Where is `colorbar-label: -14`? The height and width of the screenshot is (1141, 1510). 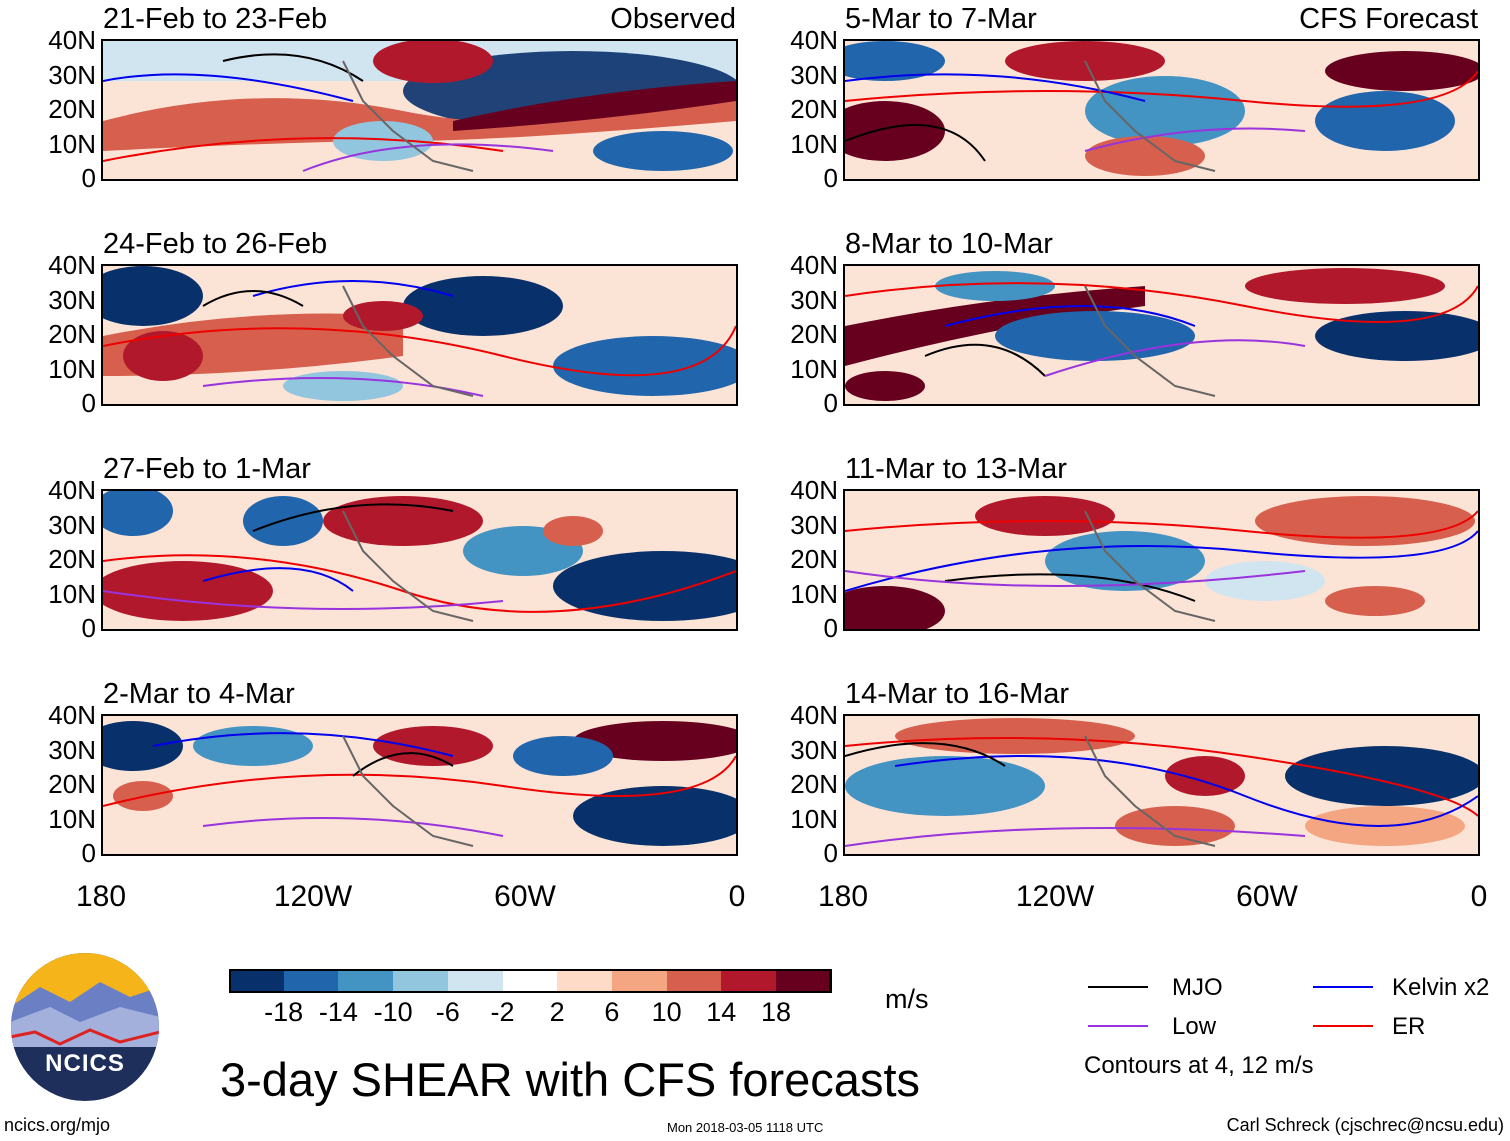
colorbar-label: -14 is located at coordinates (338, 1012).